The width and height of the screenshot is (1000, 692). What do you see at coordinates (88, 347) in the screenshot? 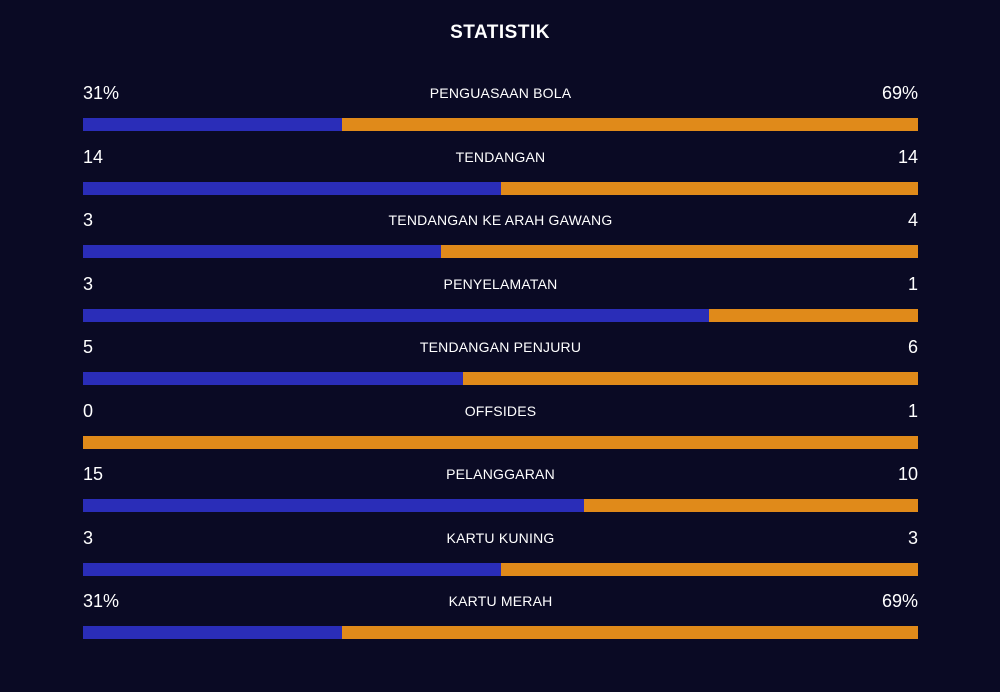
I see `home-value: 5` at bounding box center [88, 347].